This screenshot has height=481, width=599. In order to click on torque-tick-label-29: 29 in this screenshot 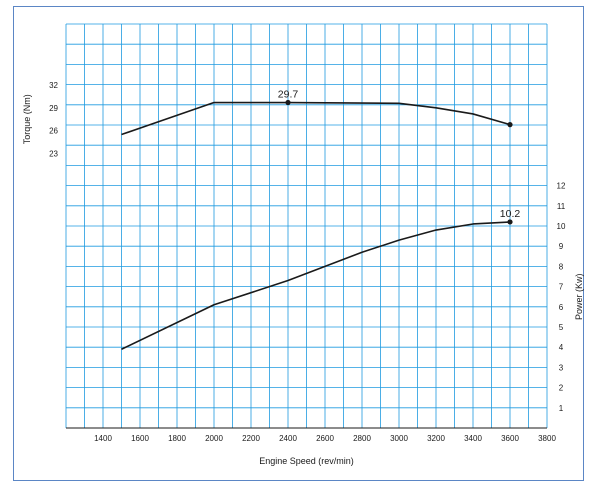, I will do `click(53, 108)`.